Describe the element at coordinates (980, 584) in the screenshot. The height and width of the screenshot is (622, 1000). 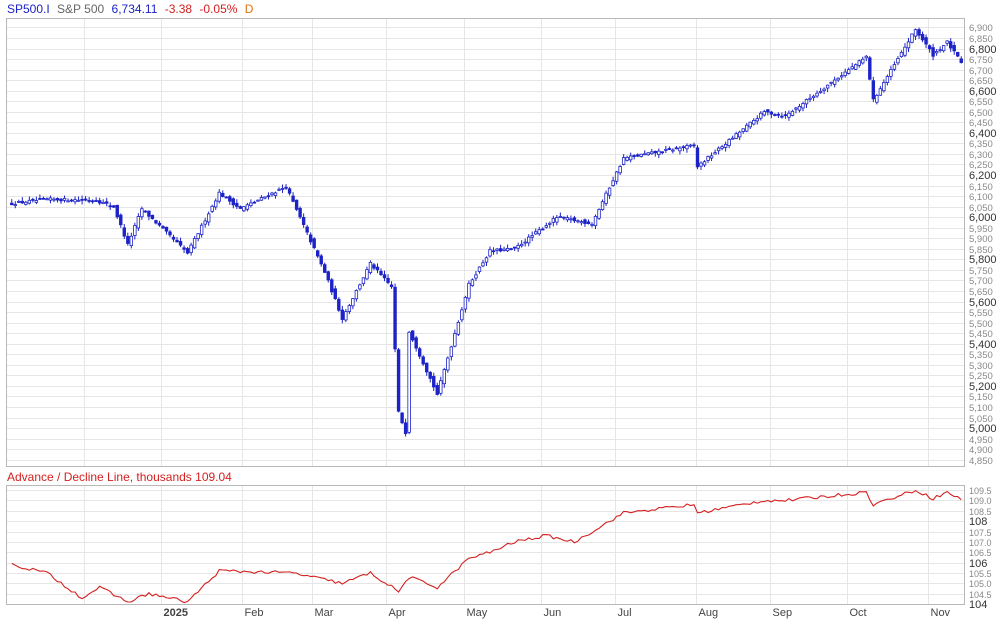
I see `ad-y-tick-label: 105.0` at that location.